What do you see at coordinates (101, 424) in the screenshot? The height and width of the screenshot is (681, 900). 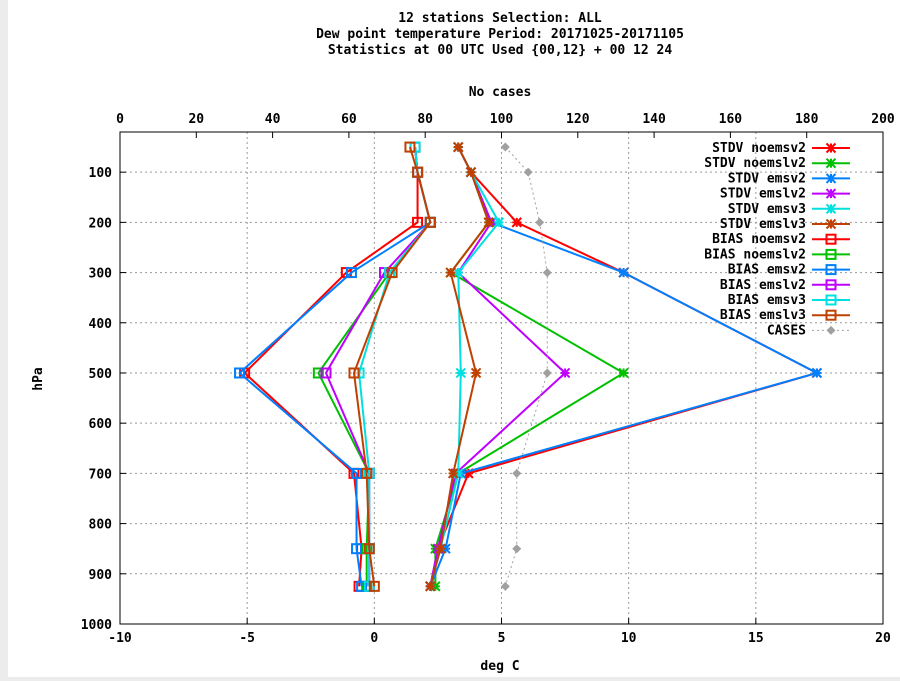 I see `y-tick-label: 600` at bounding box center [101, 424].